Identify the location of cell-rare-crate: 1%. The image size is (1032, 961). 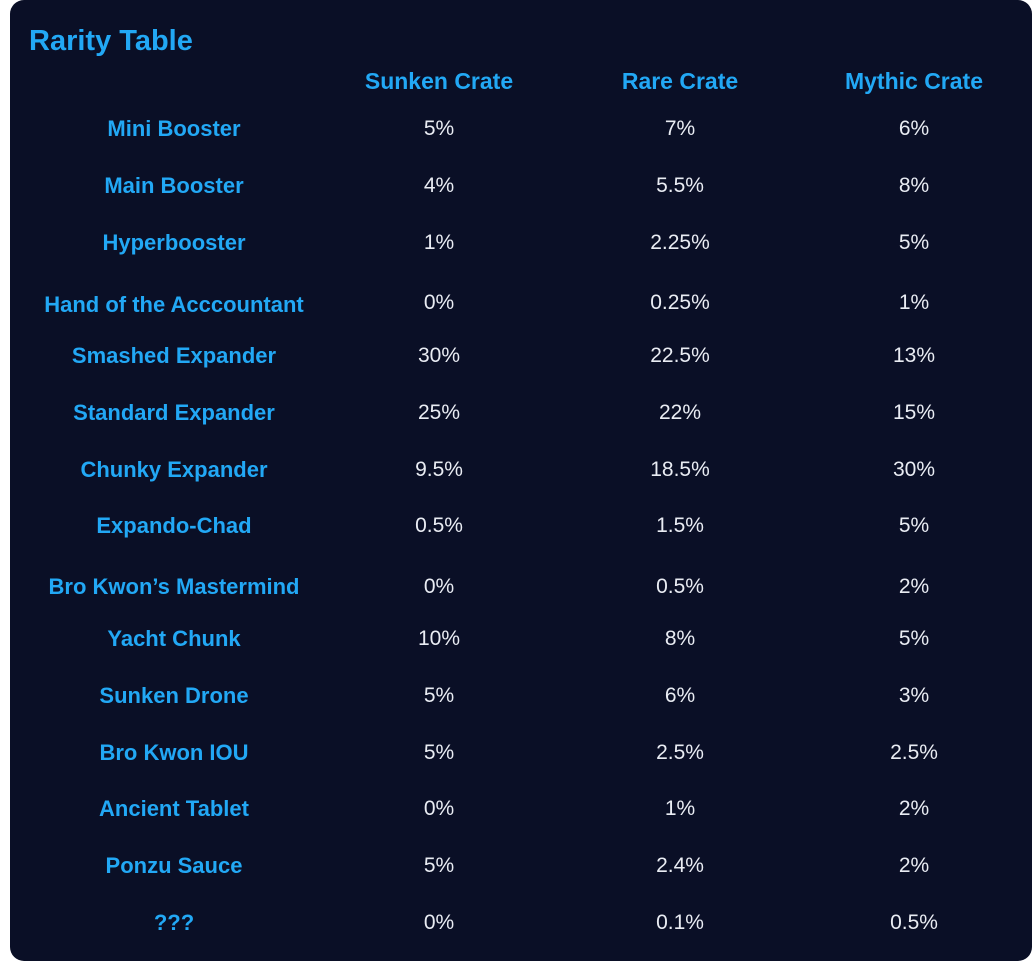
(680, 808).